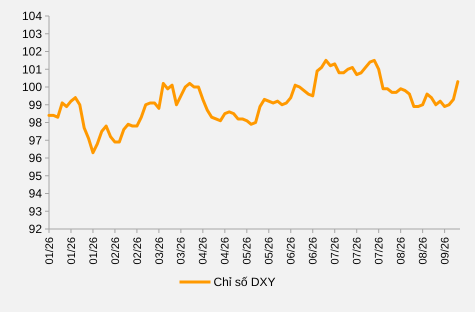 The image size is (475, 312). Describe the element at coordinates (35, 211) in the screenshot. I see `y-tick-label: 93` at that location.